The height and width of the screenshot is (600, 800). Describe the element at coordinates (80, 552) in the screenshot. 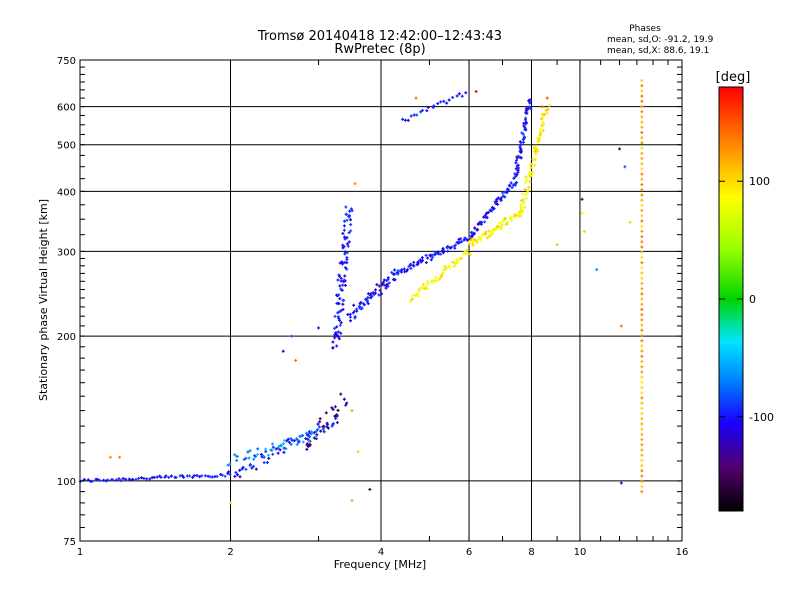

I see `x-tick-label: 1` at that location.